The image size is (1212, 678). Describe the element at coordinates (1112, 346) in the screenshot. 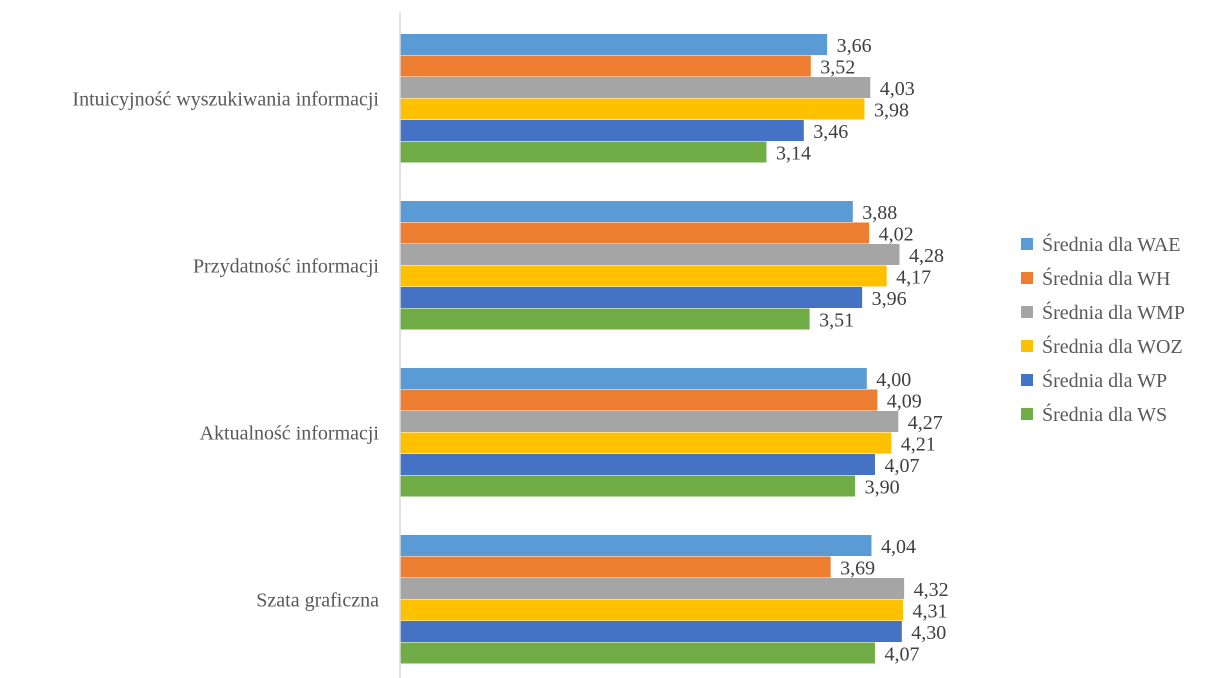

I see `legend-item-label: Średnia dla WOZ` at that location.